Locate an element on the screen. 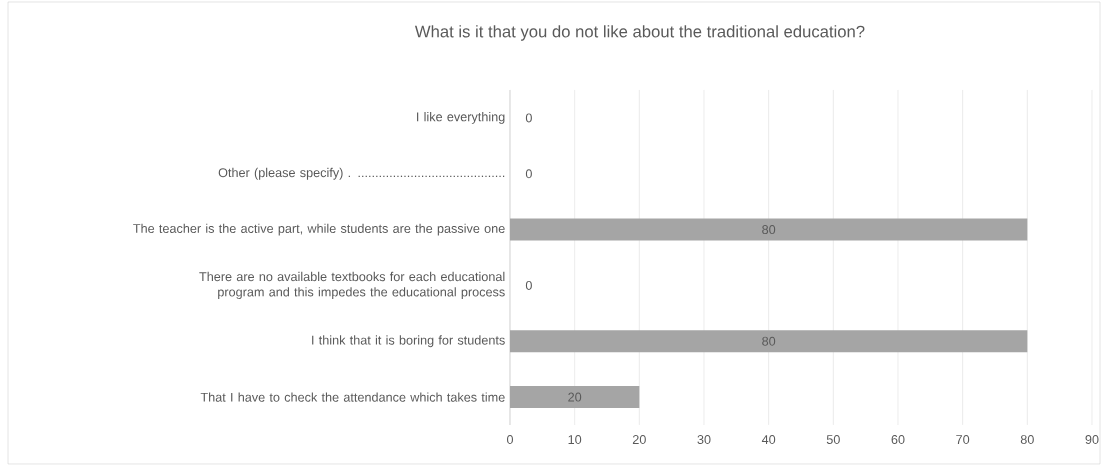 Image resolution: width=1108 pixels, height=466 pixels. x-tick-label: 10 is located at coordinates (575, 439).